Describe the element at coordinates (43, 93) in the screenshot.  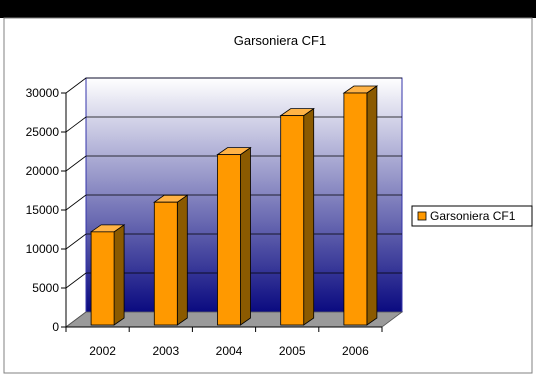
I see `y-tick-label: 30000` at that location.